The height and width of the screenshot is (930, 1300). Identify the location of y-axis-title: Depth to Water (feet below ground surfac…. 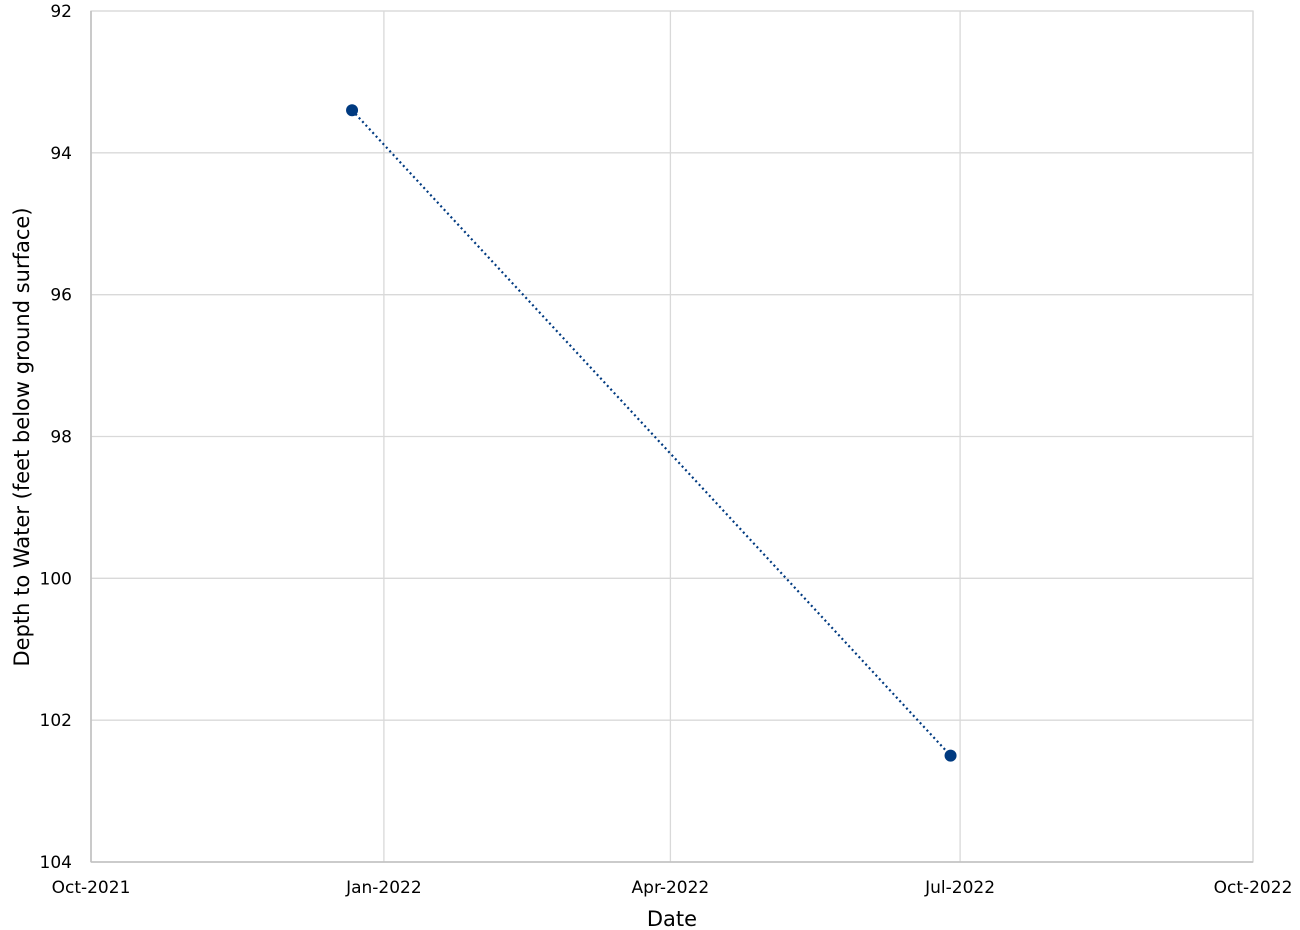
(22, 436).